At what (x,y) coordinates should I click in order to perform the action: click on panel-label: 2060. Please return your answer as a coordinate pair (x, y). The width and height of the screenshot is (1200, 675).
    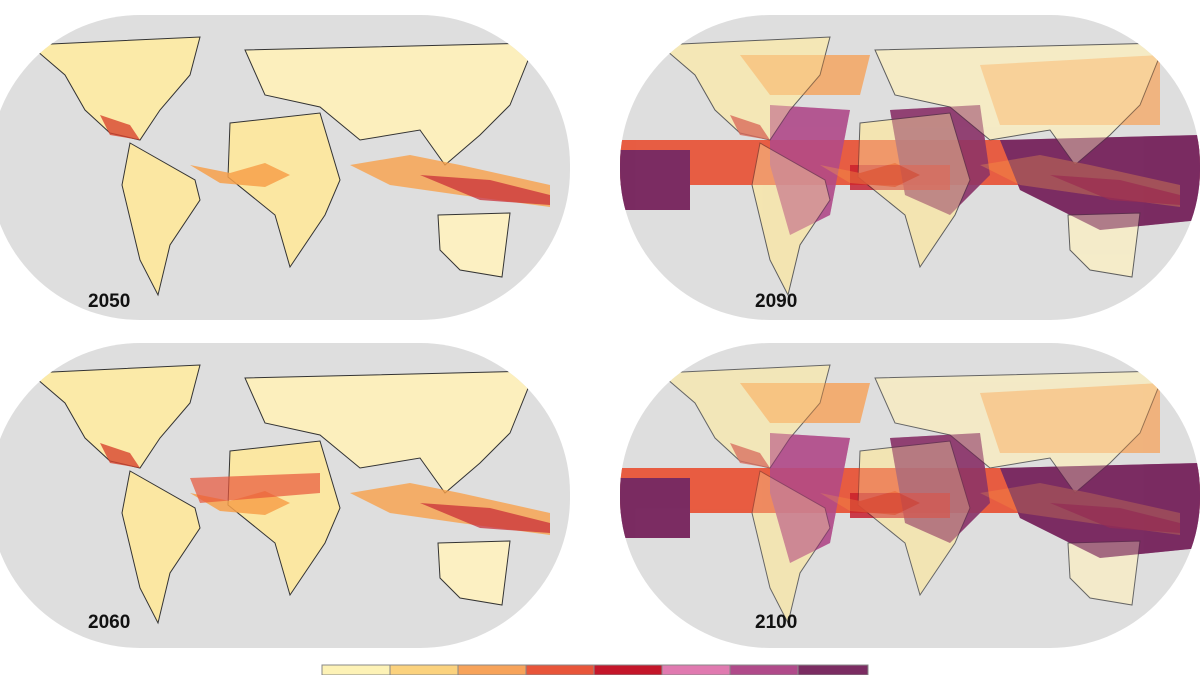
    Looking at the image, I should click on (109, 622).